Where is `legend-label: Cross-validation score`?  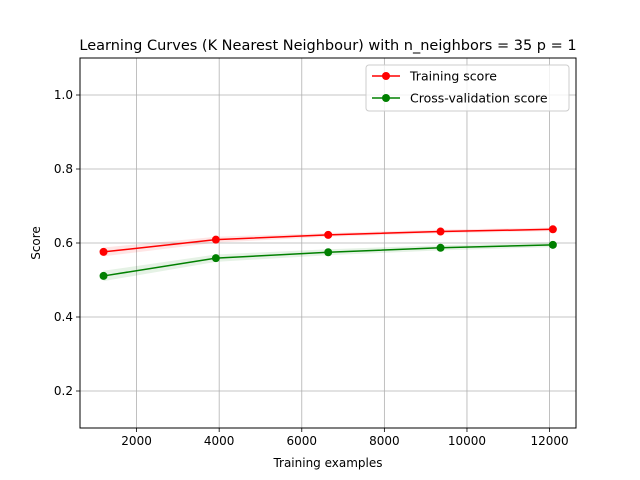 legend-label: Cross-validation score is located at coordinates (479, 98).